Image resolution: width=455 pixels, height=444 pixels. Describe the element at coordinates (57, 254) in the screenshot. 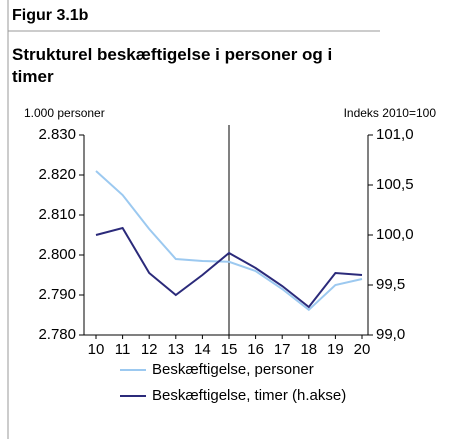

I see `y-tick-label: 2.800` at that location.